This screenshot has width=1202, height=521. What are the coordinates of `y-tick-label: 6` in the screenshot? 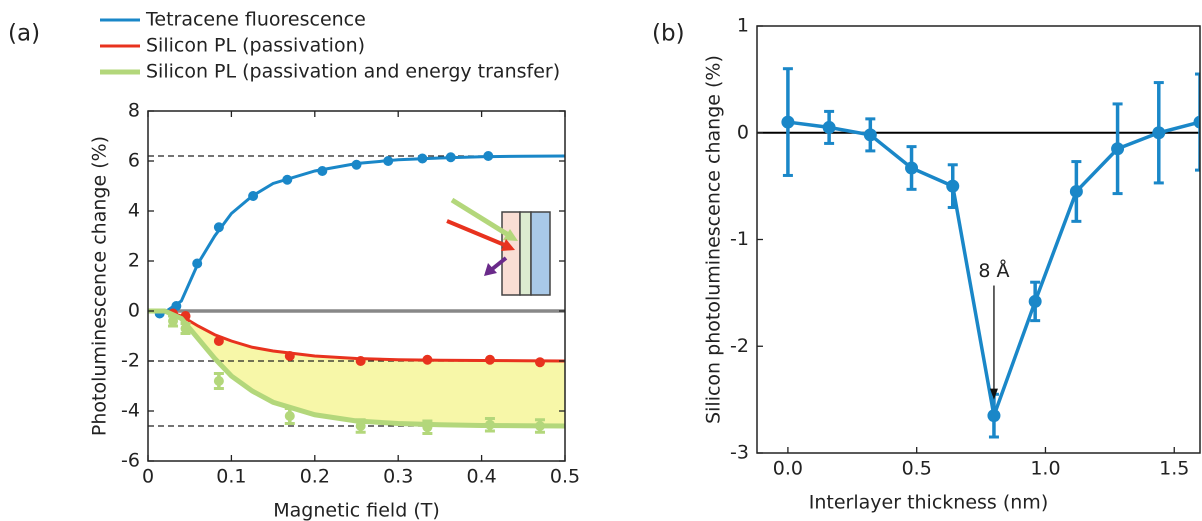 It's located at (134, 161).